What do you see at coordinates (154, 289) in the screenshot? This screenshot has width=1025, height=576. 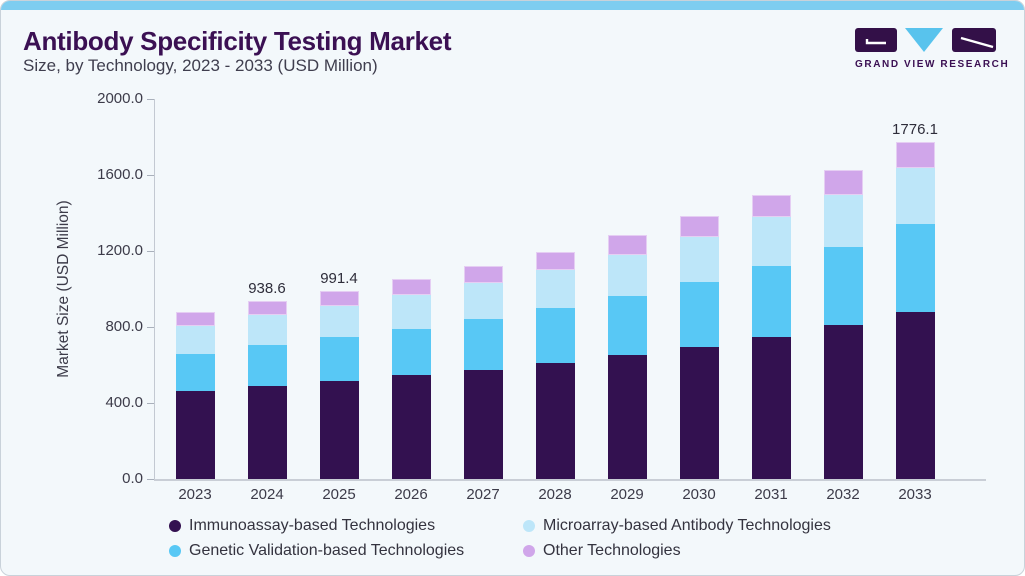 I see `y-axis-line` at bounding box center [154, 289].